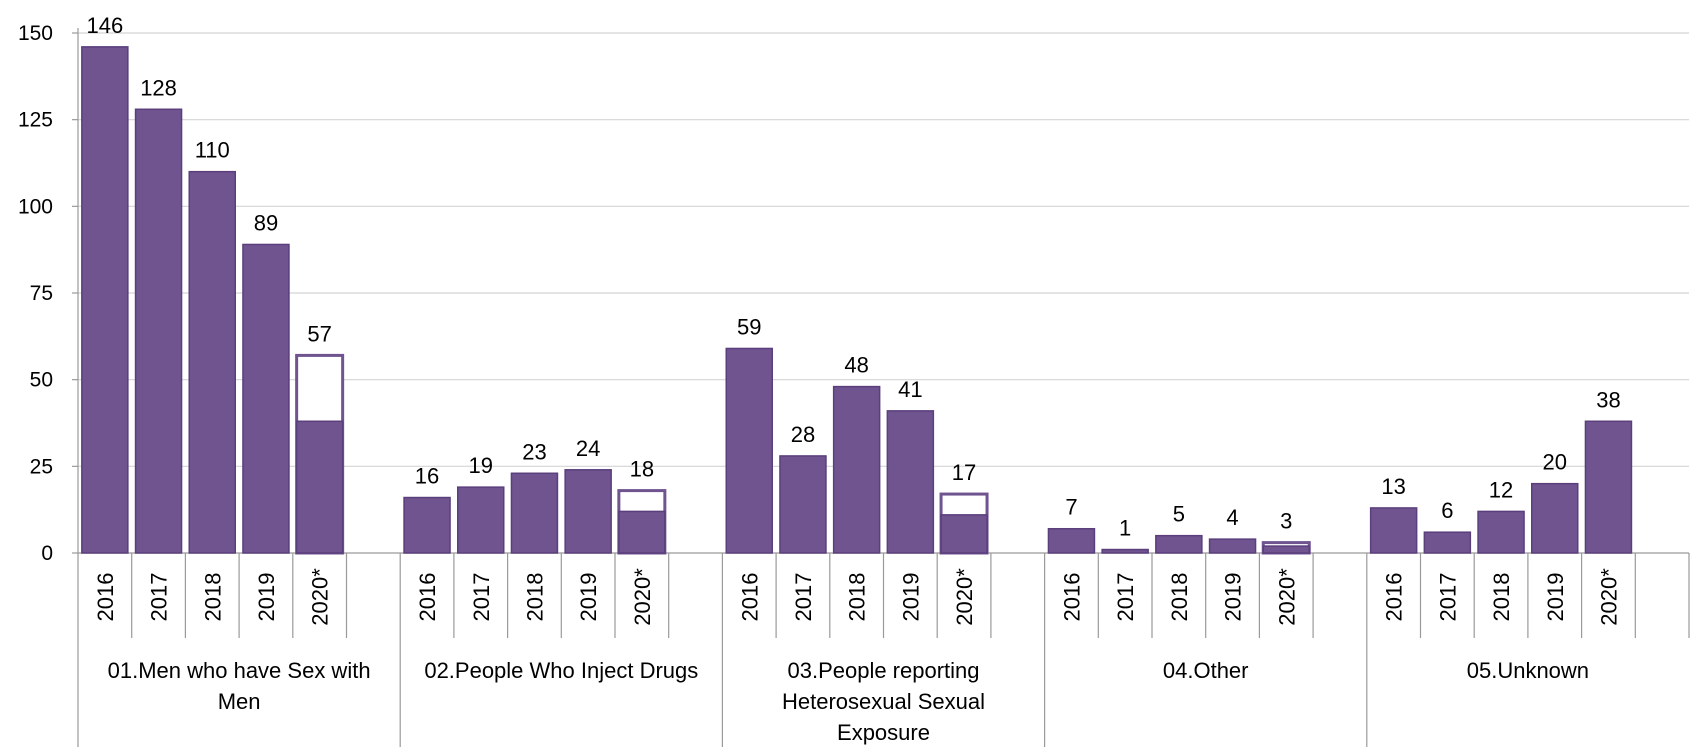 Image resolution: width=1696 pixels, height=747 pixels. I want to click on y-tick-label: 100, so click(35, 206).